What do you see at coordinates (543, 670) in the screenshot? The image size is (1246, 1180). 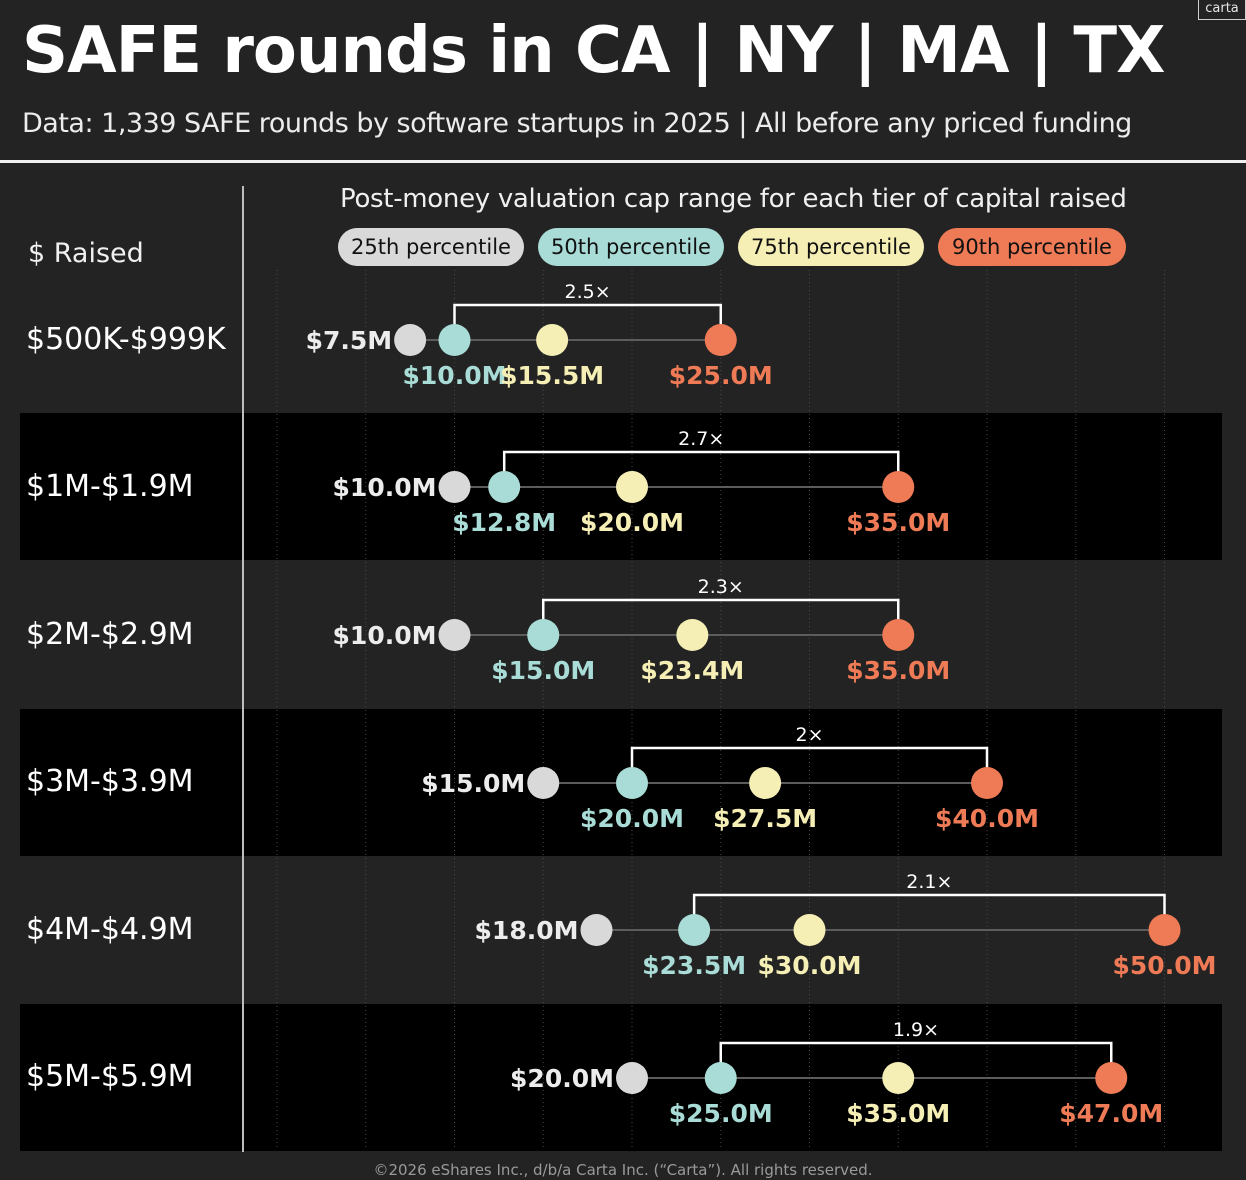 I see `value-label-p50: $15.0M` at bounding box center [543, 670].